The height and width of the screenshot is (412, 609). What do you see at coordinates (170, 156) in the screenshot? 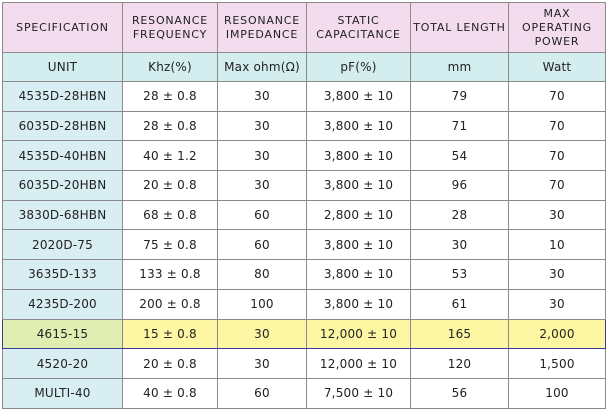
I see `value-cell: 40 ± 1.2` at bounding box center [170, 156].